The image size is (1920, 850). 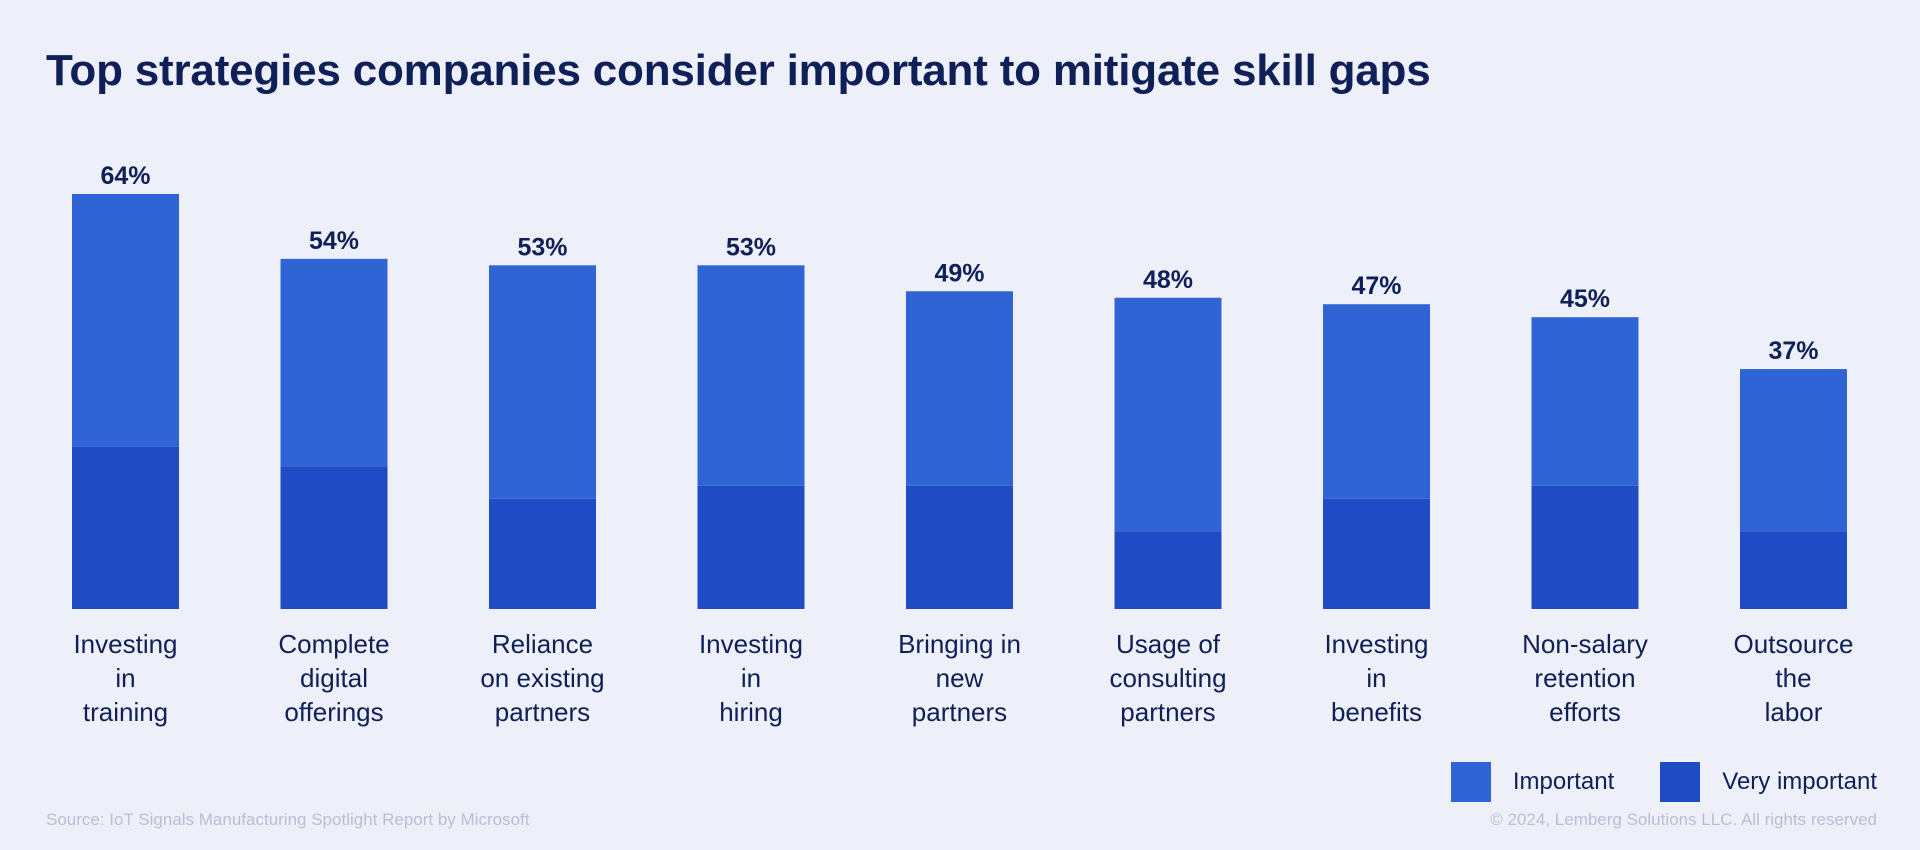 I want to click on category-label: Investing in hiring, so click(x=751, y=678).